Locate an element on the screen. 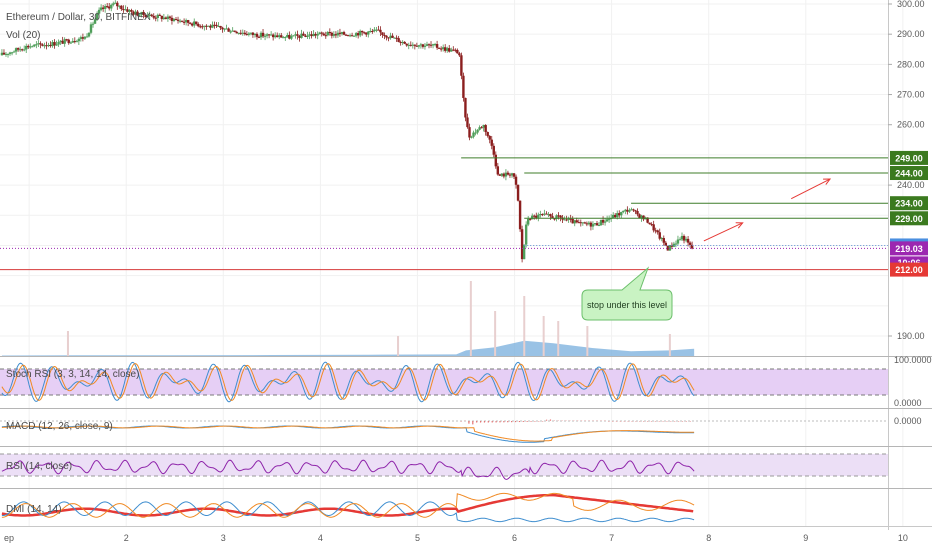  price-tick-label: 240.00 is located at coordinates (911, 185).